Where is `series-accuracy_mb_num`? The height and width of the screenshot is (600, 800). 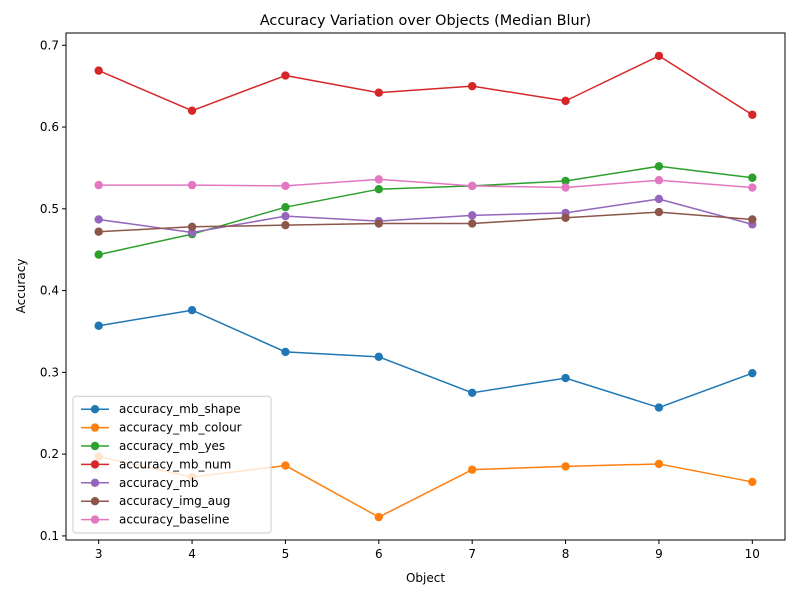 series-accuracy_mb_num is located at coordinates (425, 85).